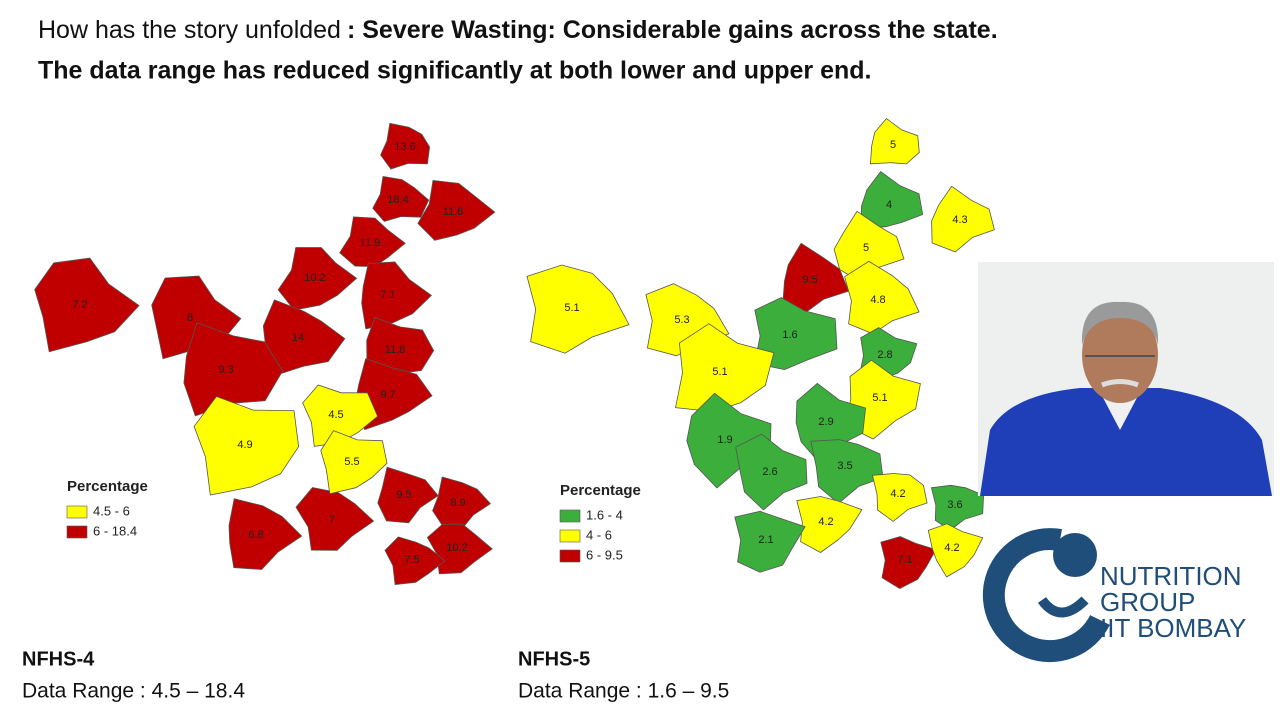  What do you see at coordinates (58, 659) in the screenshot?
I see `survey-name: NFHS-4` at bounding box center [58, 659].